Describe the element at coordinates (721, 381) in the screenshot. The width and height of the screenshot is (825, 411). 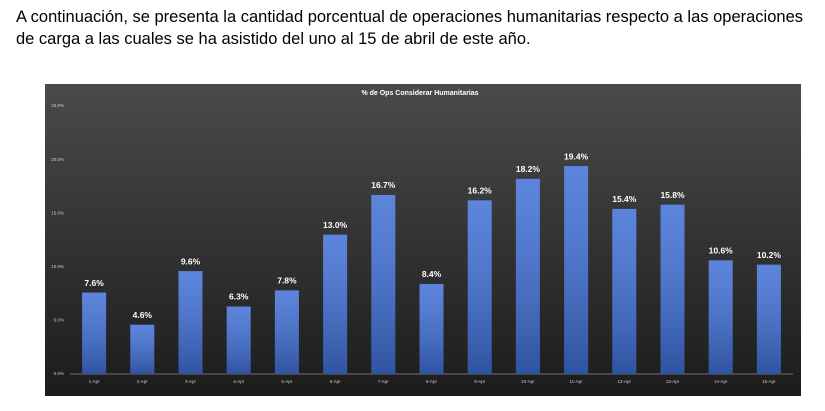
I see `x-tick-label: 14-Apr` at that location.